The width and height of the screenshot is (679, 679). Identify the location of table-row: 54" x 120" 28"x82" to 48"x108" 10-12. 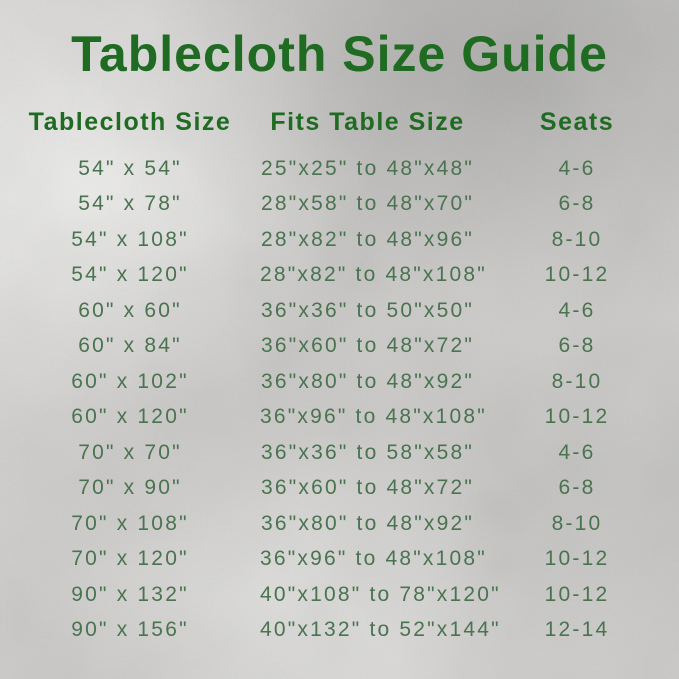
(339, 276).